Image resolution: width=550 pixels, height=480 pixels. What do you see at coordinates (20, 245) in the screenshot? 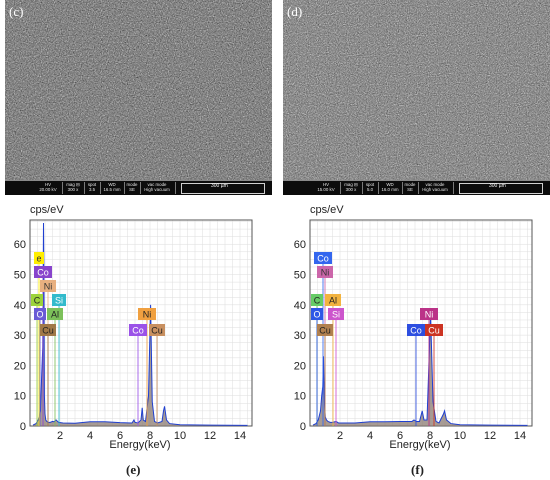
I see `y-tick-label: 60` at bounding box center [20, 245].